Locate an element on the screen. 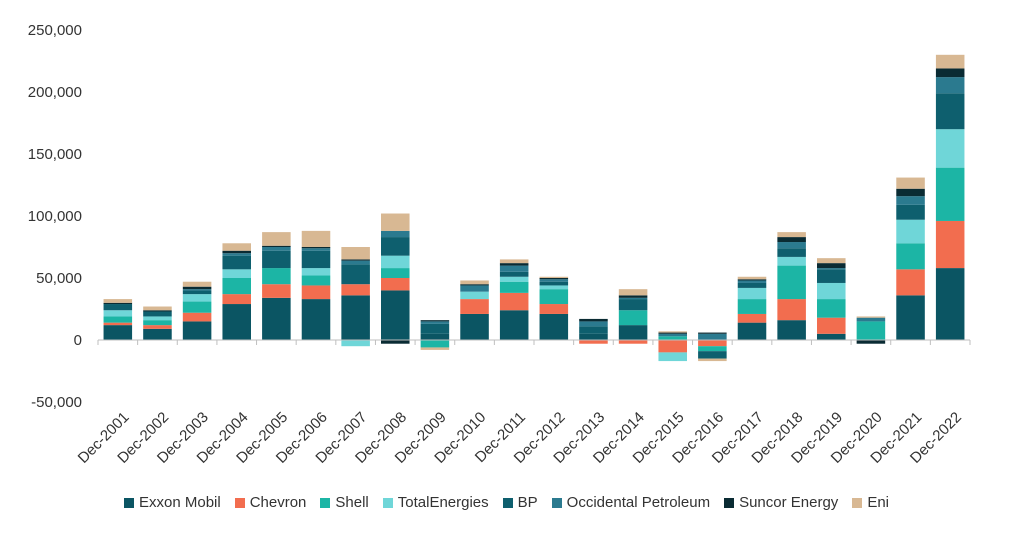 Image resolution: width=1013 pixels, height=541 pixels. legend-item: Shell is located at coordinates (344, 502).